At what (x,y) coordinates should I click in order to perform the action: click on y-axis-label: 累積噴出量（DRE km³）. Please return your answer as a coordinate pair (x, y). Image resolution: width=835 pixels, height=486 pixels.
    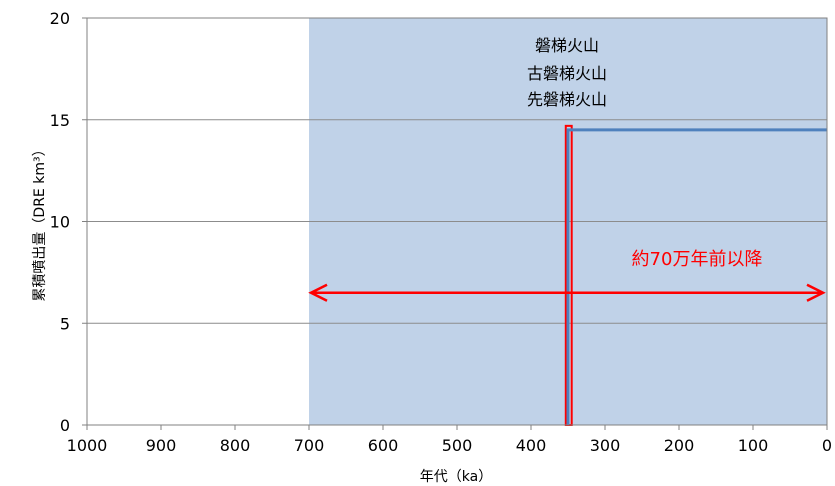
    Looking at the image, I should click on (40, 221).